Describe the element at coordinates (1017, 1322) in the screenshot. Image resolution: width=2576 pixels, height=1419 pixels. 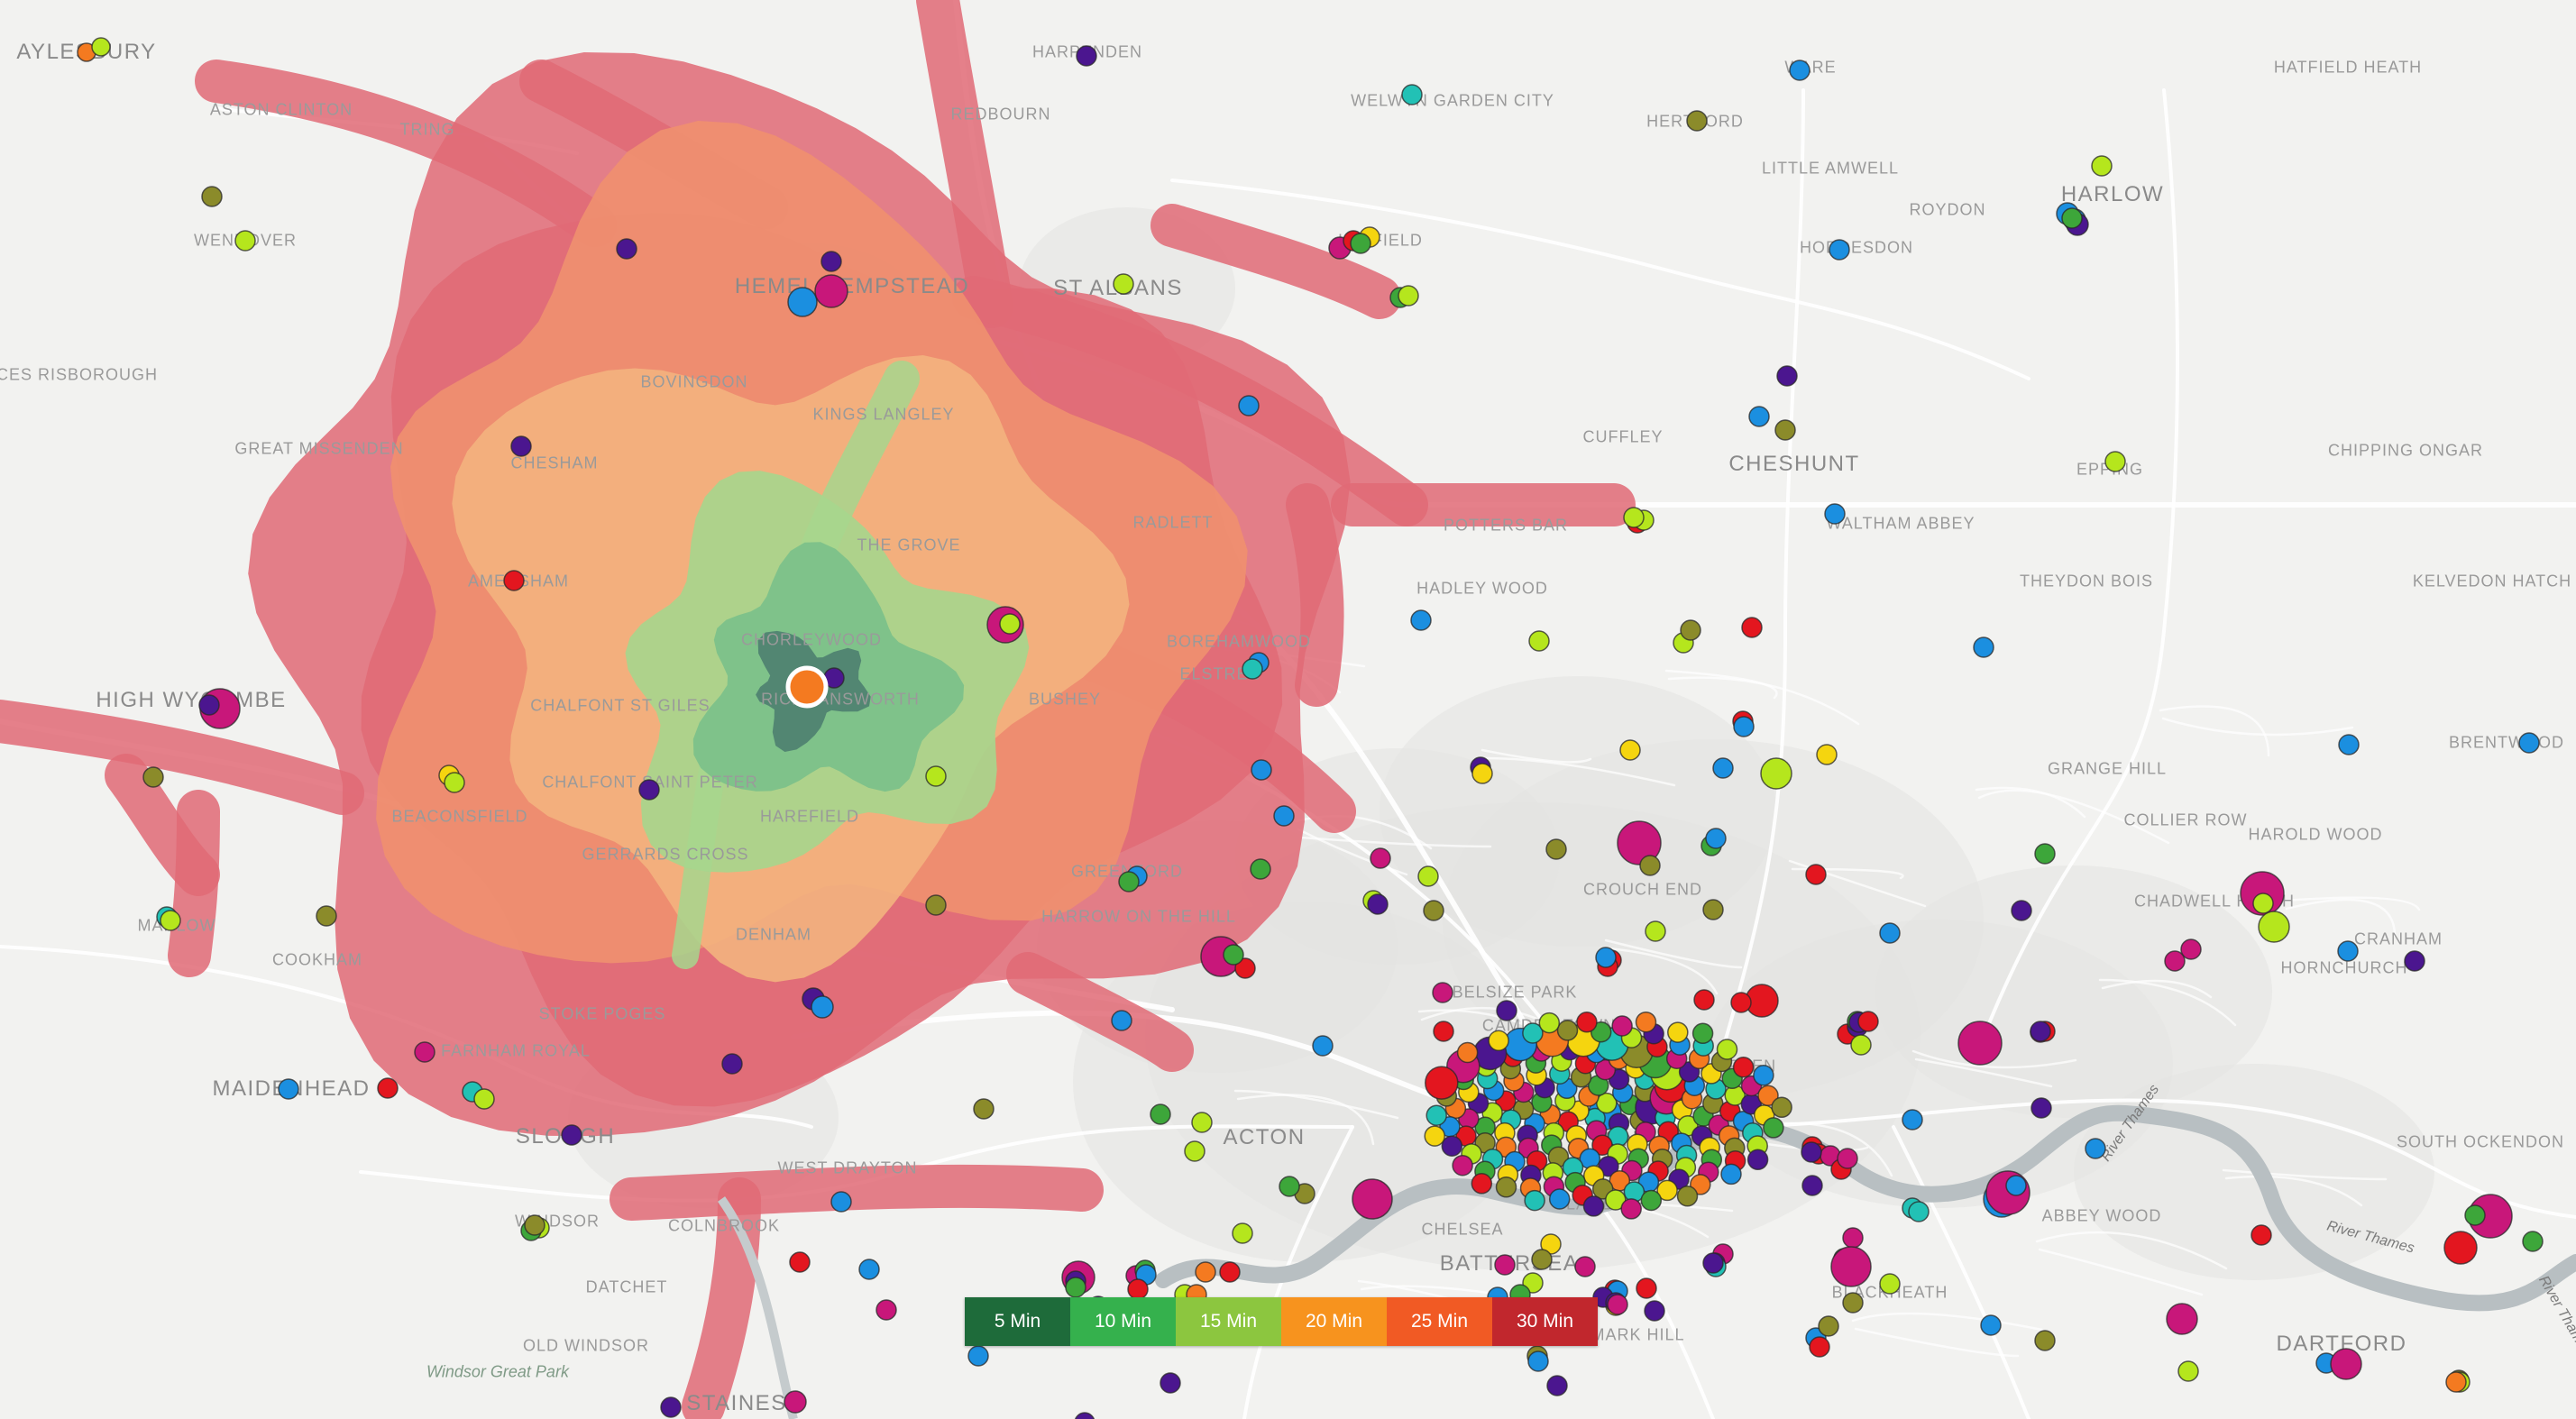
I see `legend-item-5-min: 5 Min` at that location.